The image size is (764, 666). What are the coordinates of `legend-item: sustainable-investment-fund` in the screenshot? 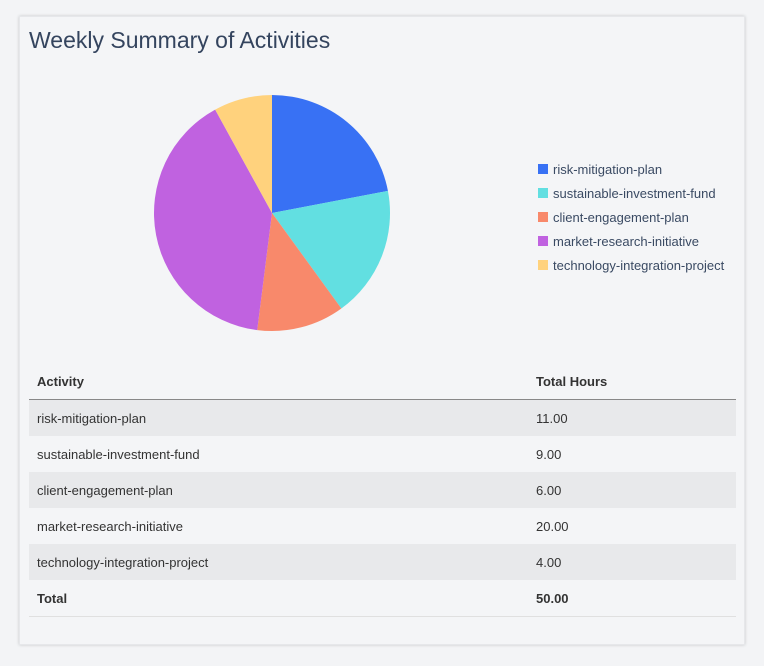 It's located at (631, 193).